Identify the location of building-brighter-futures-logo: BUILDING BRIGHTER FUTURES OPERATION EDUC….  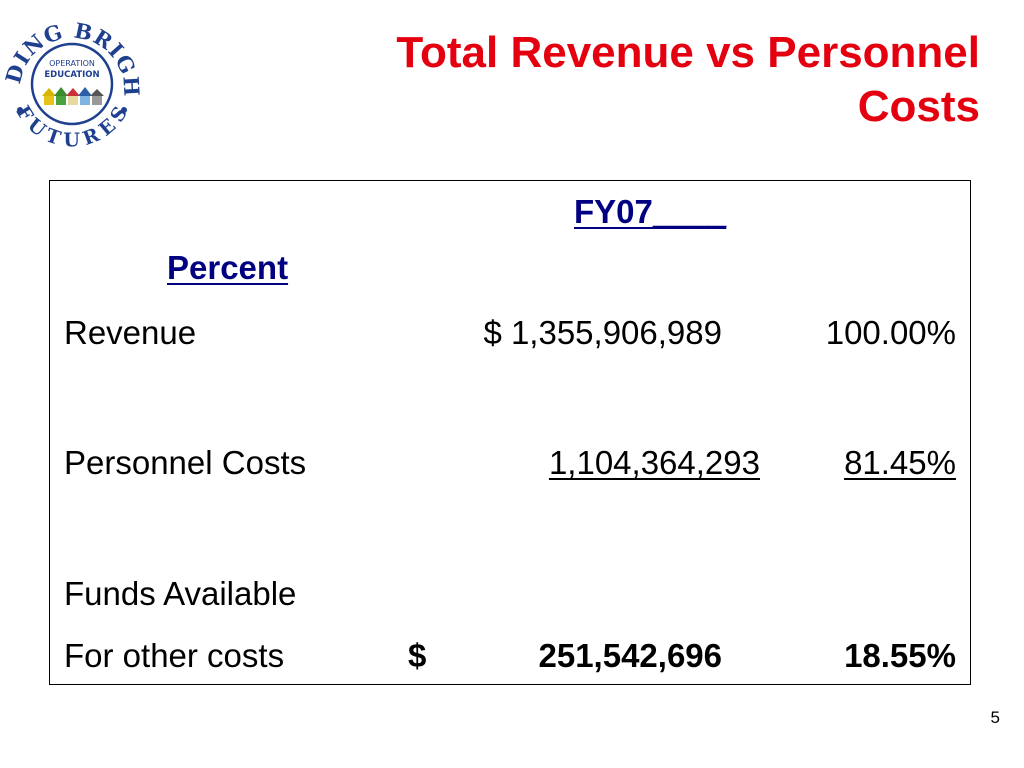
(71, 77).